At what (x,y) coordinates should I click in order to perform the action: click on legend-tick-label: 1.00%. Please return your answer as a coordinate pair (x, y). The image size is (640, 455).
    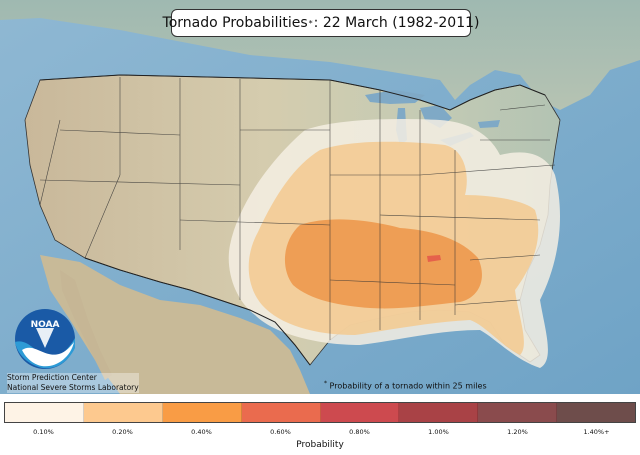
    Looking at the image, I should click on (438, 432).